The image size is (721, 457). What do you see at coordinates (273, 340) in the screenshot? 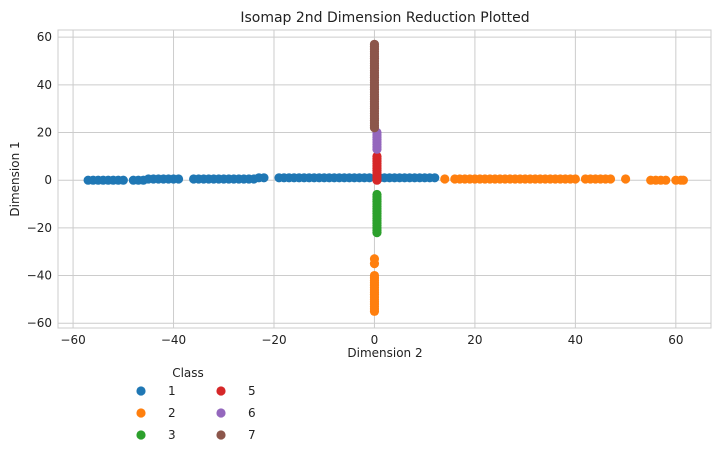
I see `x-tick-label: −20` at bounding box center [273, 340].